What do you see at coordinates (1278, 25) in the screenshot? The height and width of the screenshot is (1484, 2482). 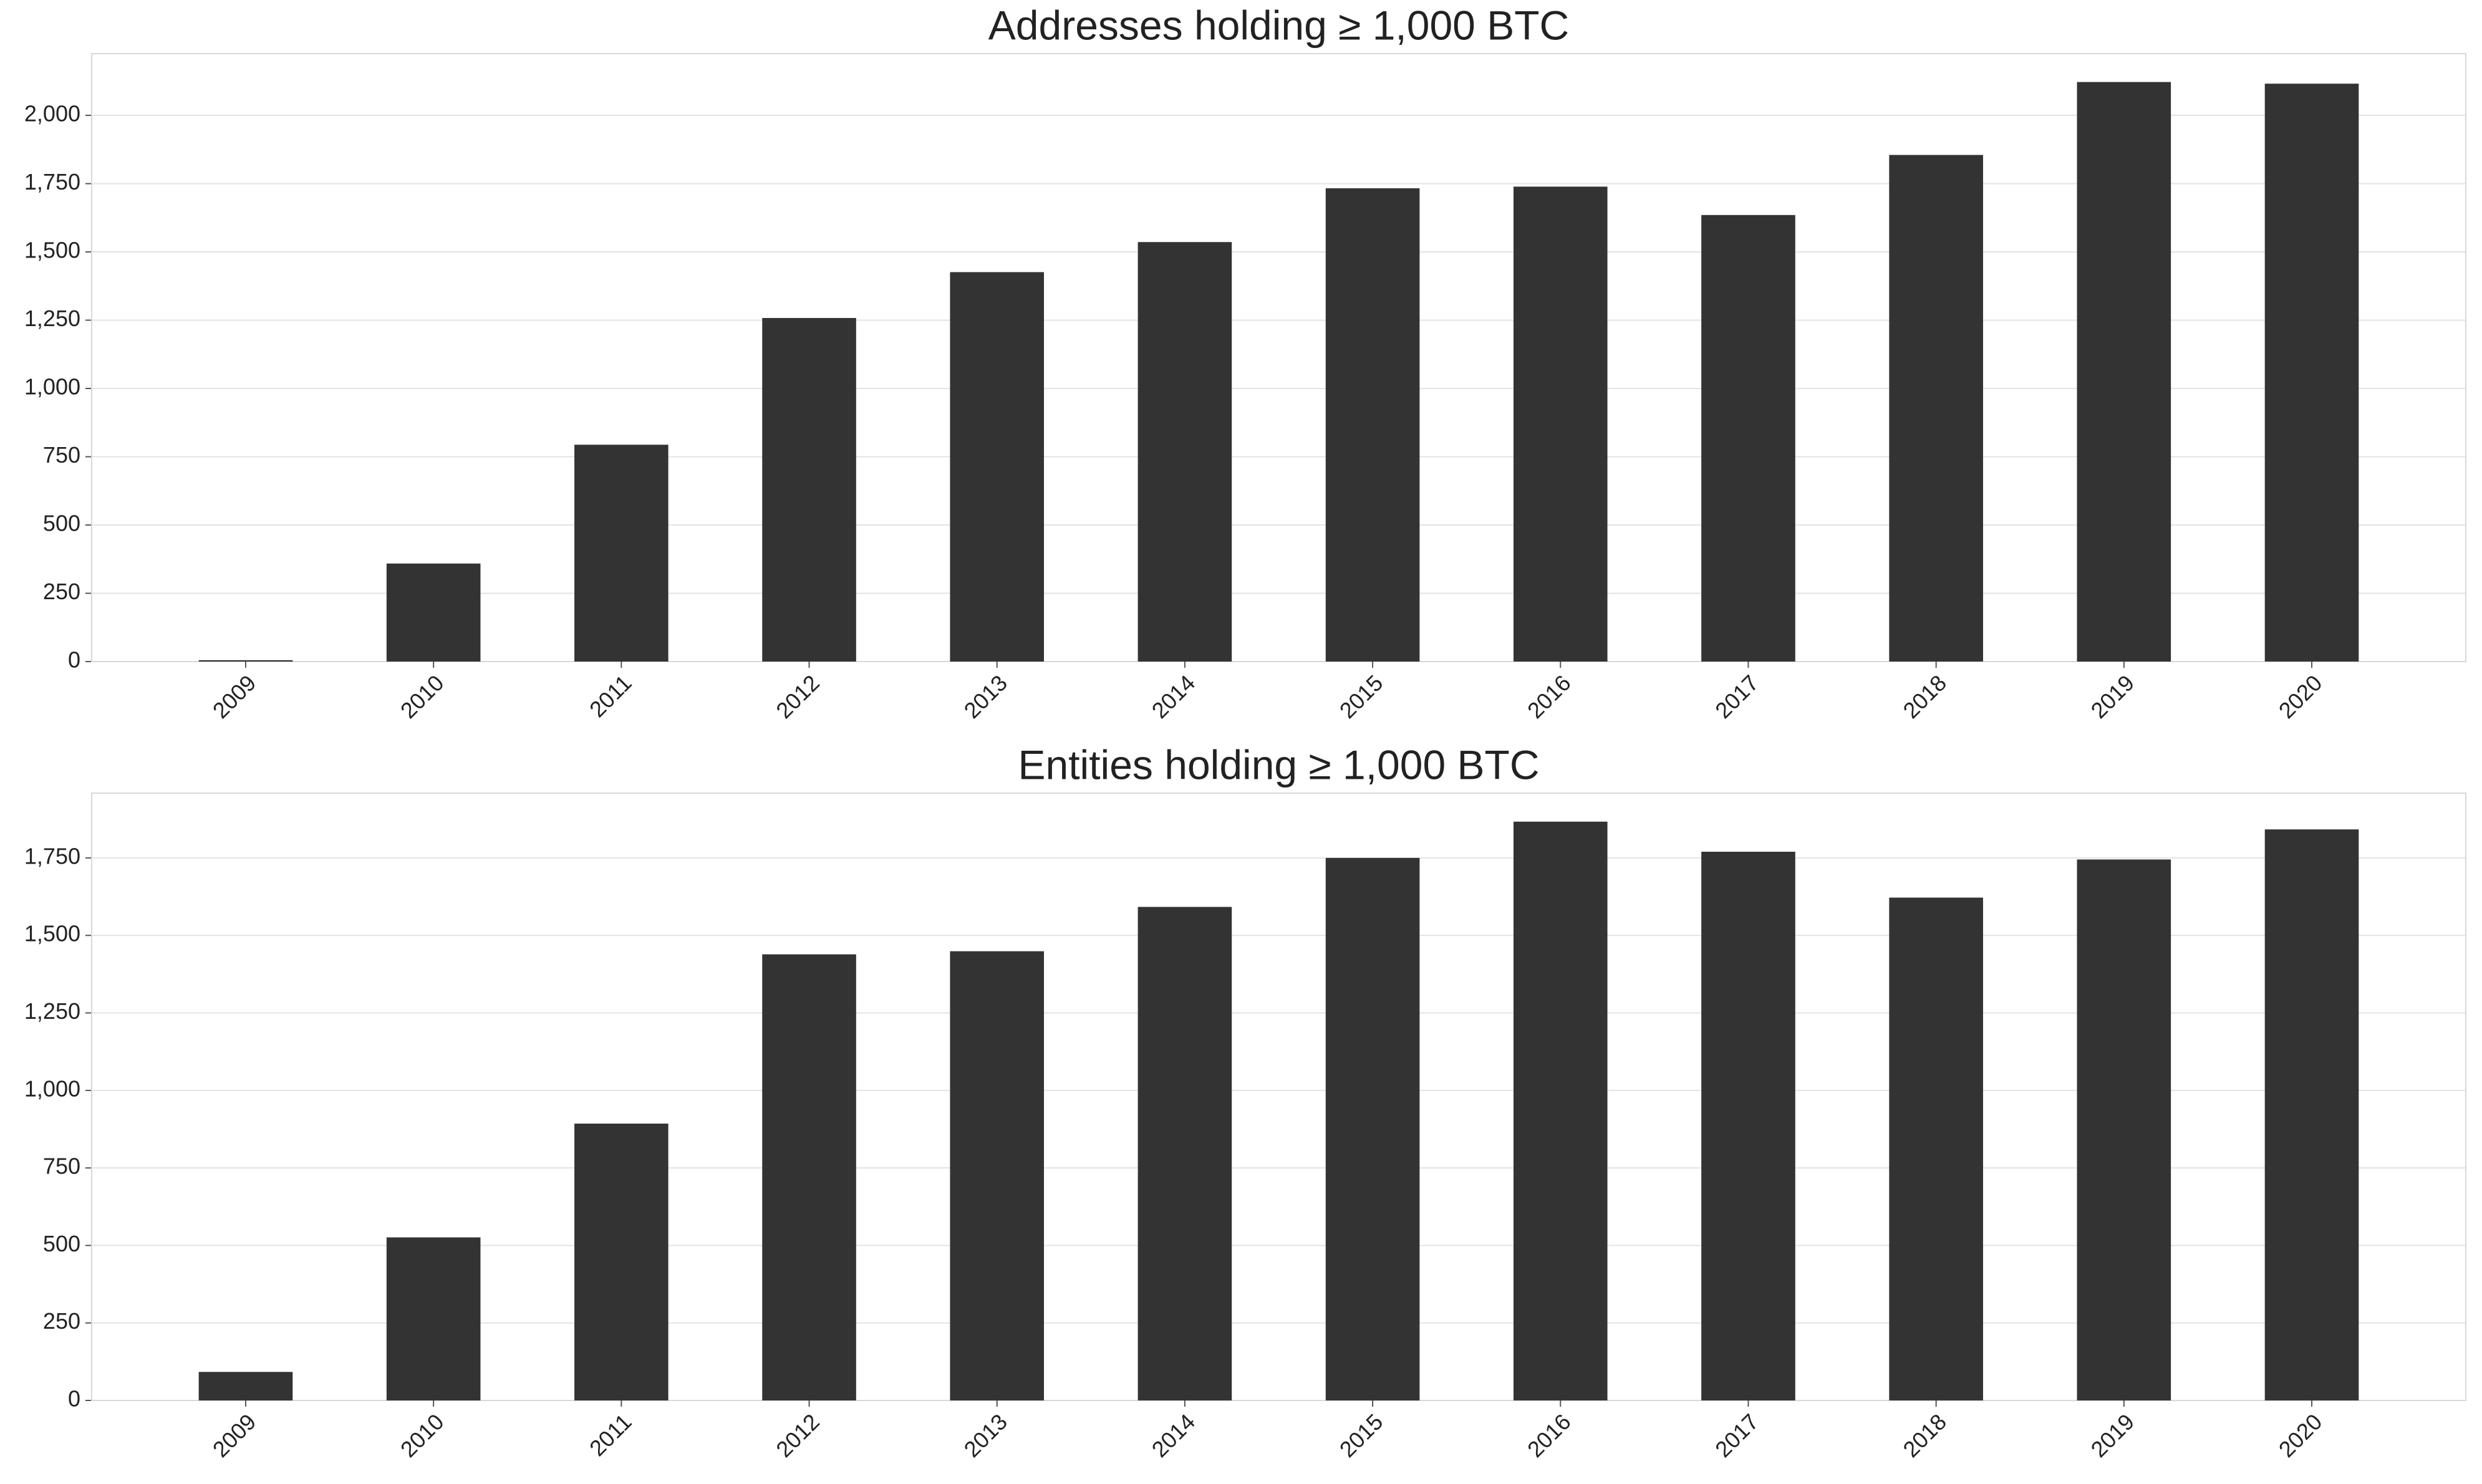 I see `chart-title: Addresses holding ≥ 1,000 BTC` at bounding box center [1278, 25].